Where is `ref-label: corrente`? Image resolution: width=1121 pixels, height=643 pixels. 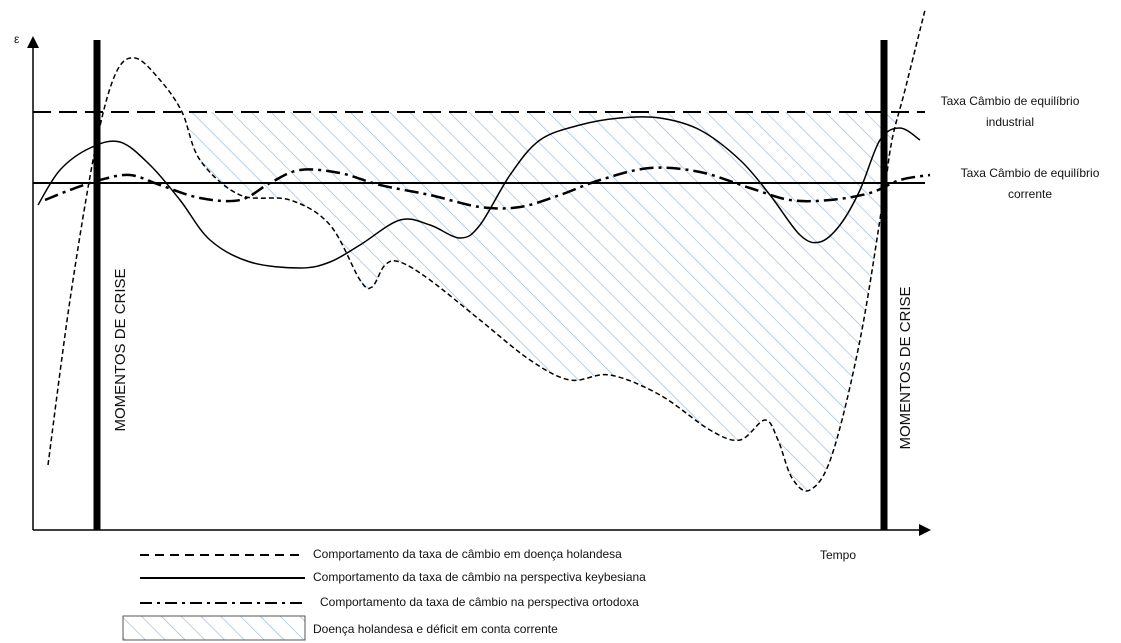 ref-label: corrente is located at coordinates (1030, 194).